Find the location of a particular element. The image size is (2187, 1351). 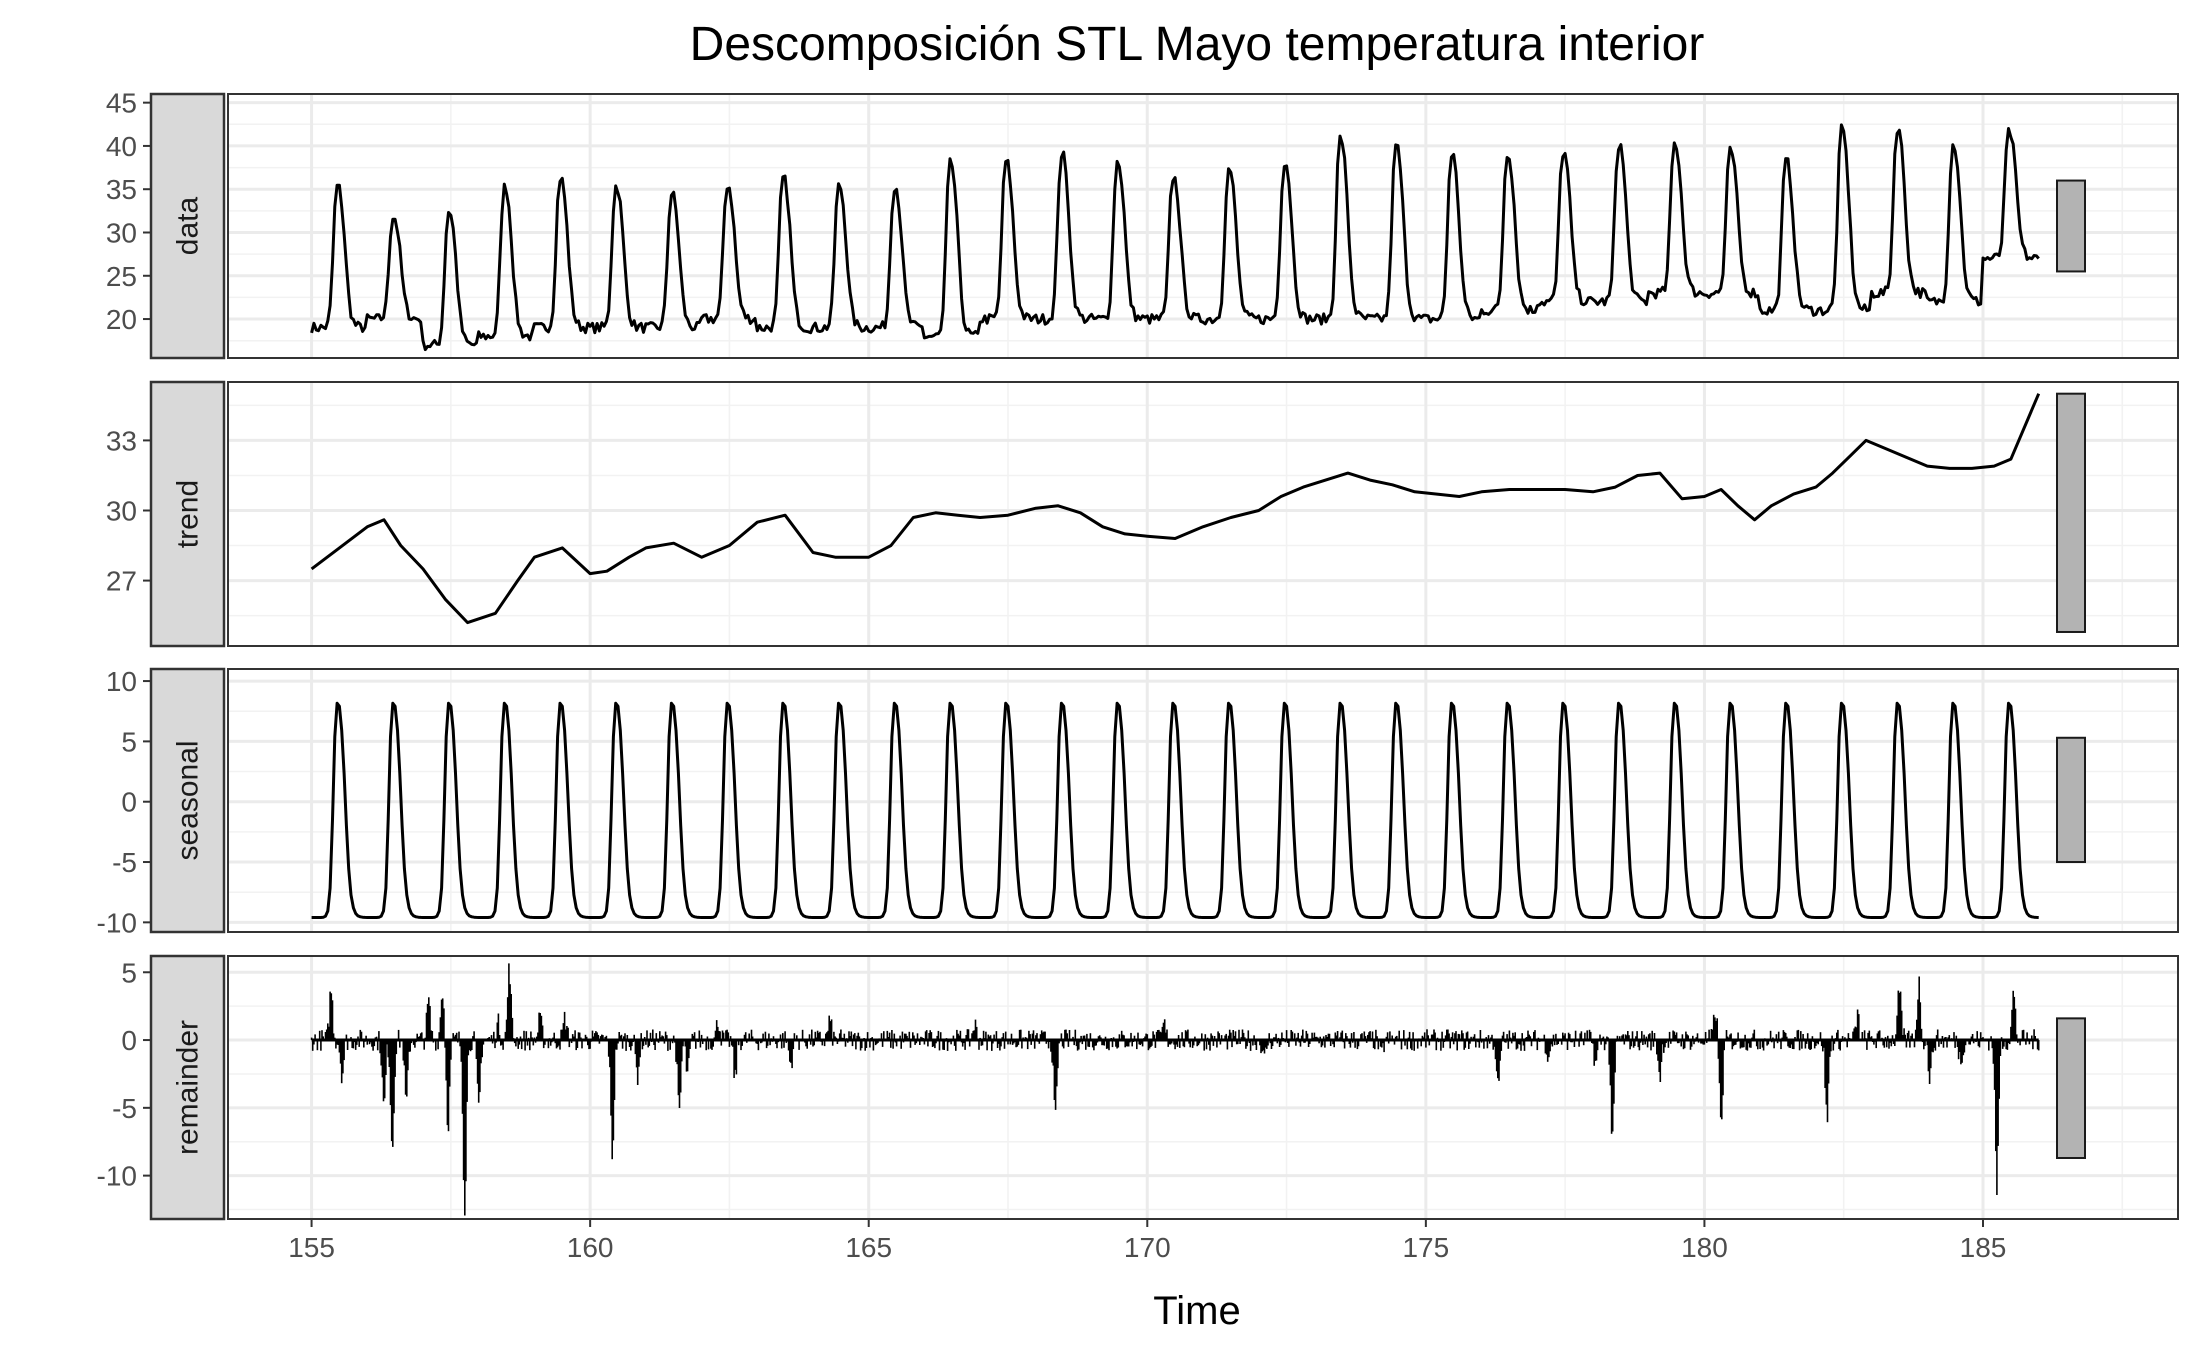

remainder-strip is located at coordinates (187, 1087).